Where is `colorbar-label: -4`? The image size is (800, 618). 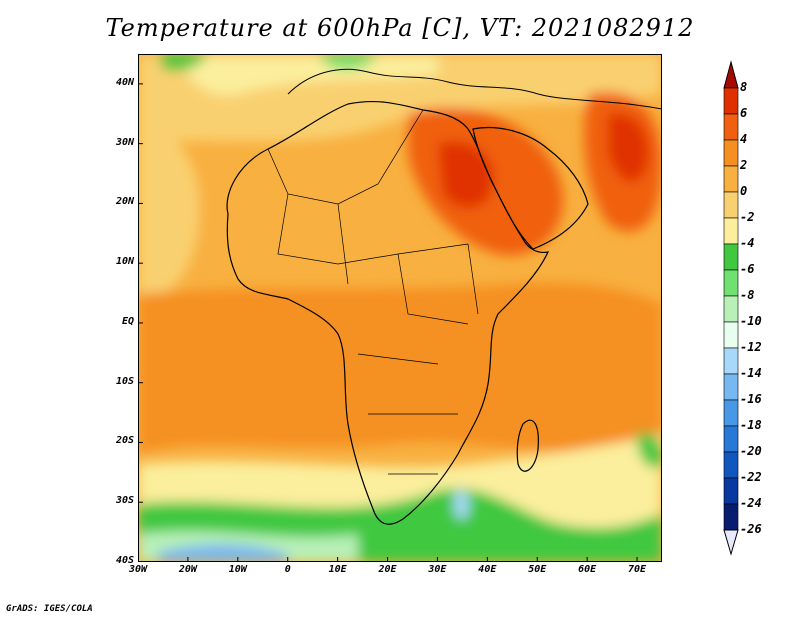
colorbar-label: -4 is located at coordinates (747, 243).